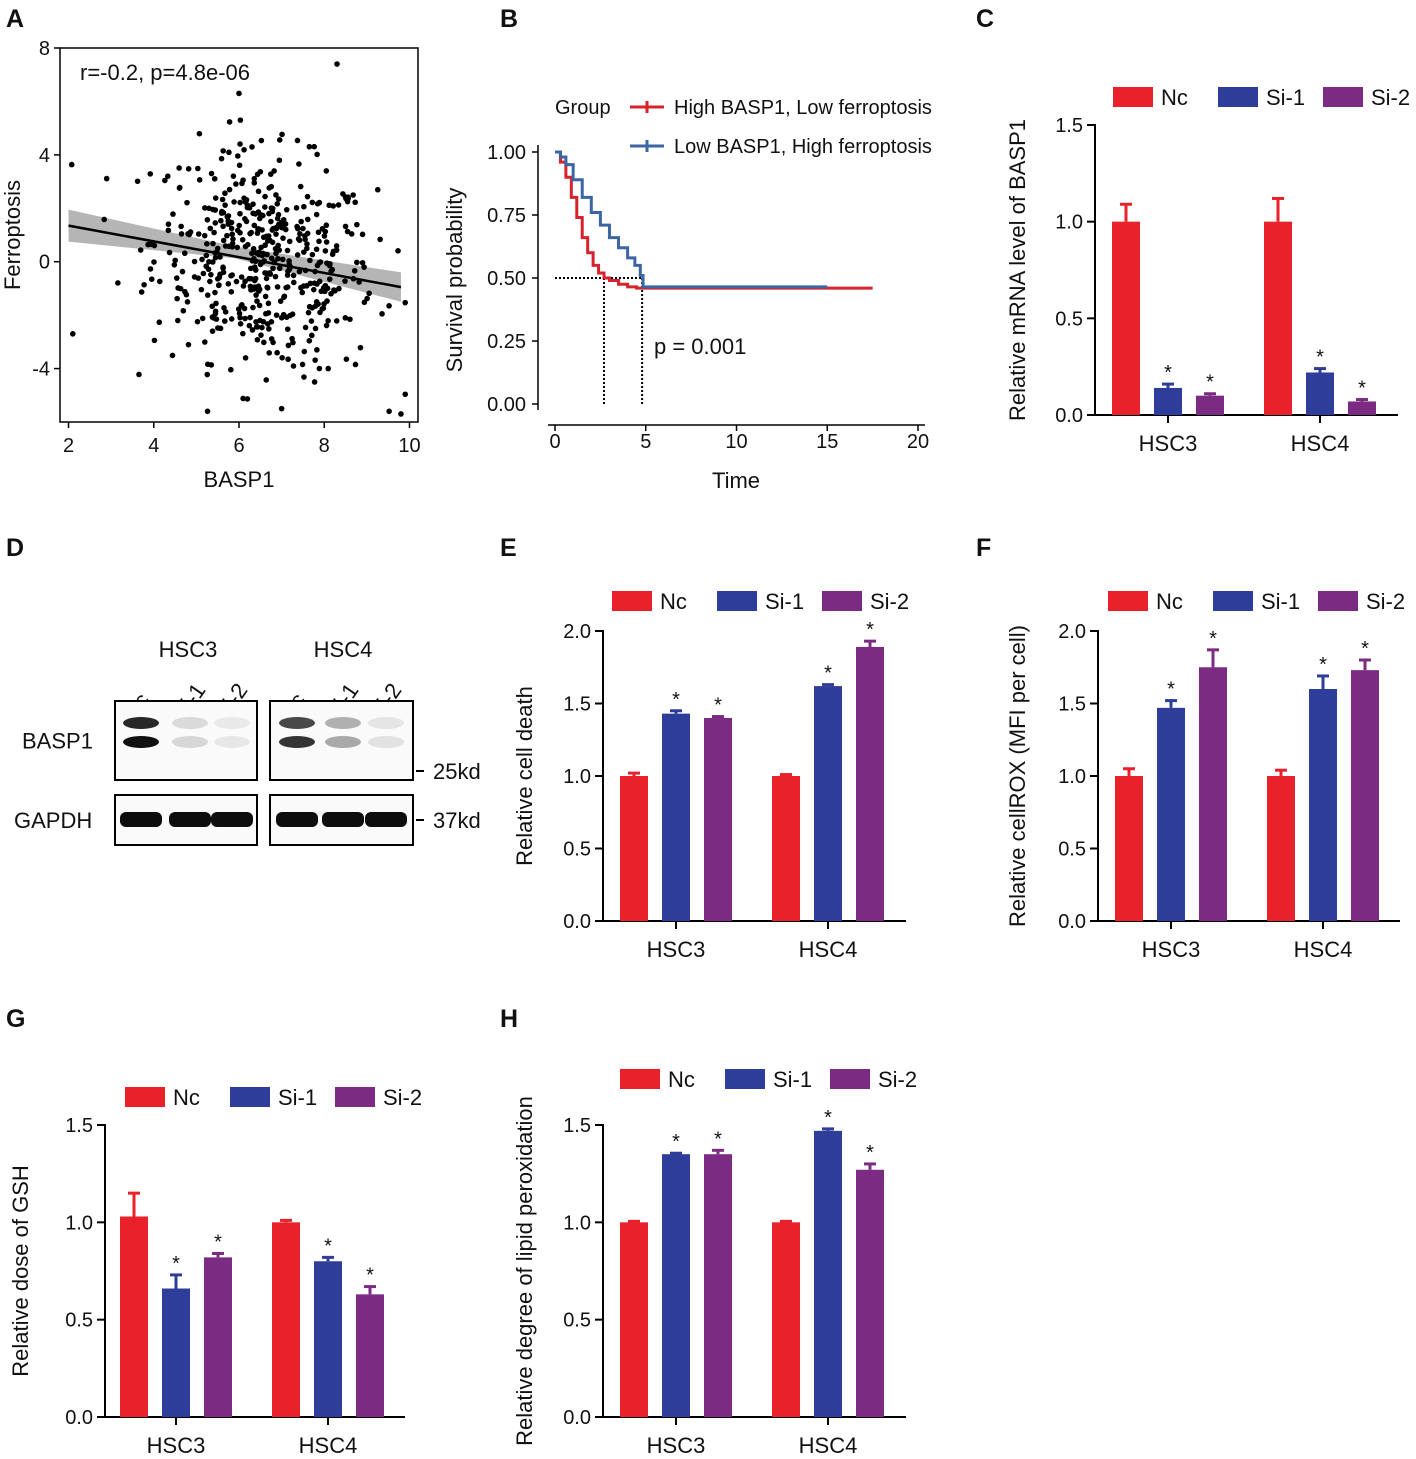 The width and height of the screenshot is (1416, 1459). What do you see at coordinates (803, 108) in the screenshot?
I see `legend-label: High BASP1, Low ferroptosis` at bounding box center [803, 108].